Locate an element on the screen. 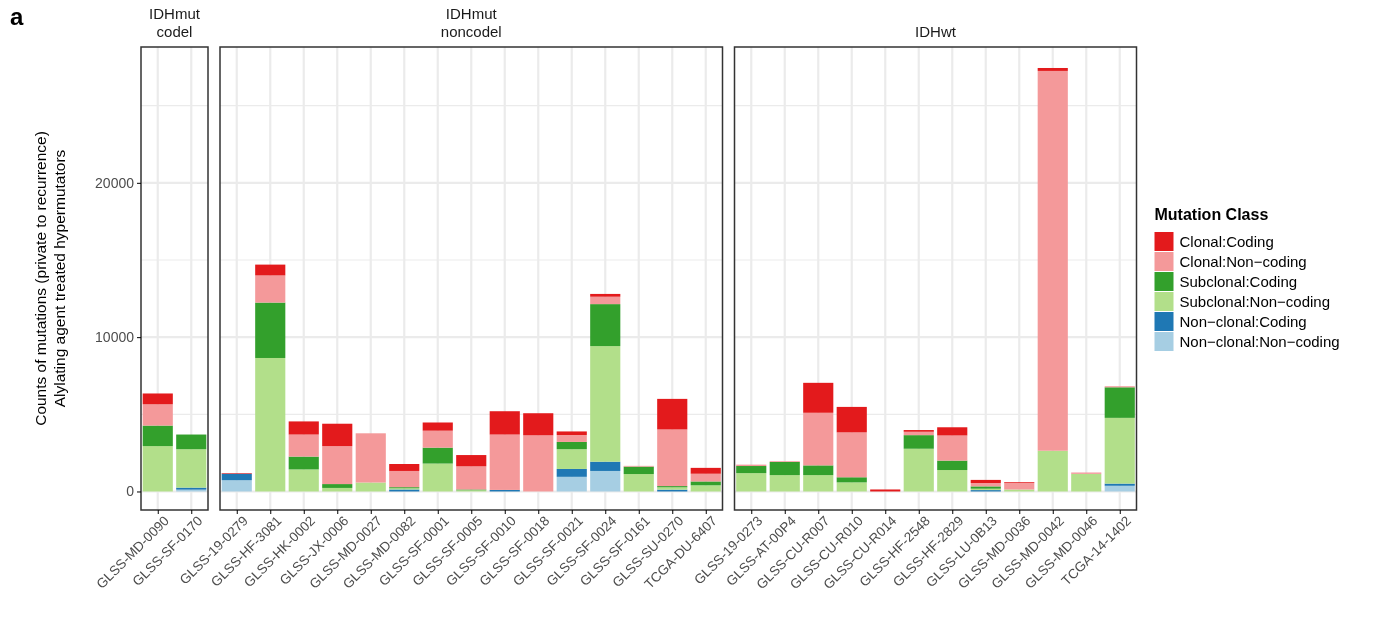 This screenshot has height=624, width=1383. legend-label: Subclonal:Coding is located at coordinates (1238, 281).